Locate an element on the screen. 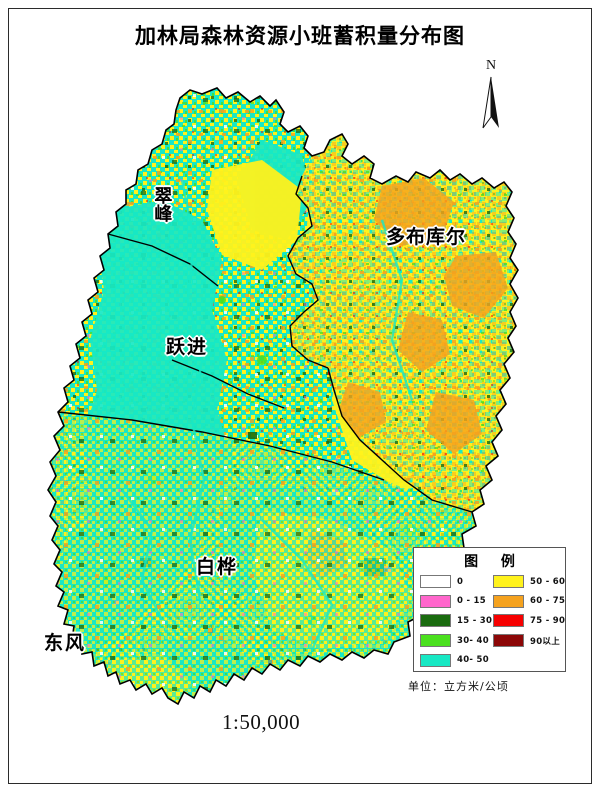 This screenshot has width=600, height=792. map-label-yuejin: 跃进 is located at coordinates (187, 347).